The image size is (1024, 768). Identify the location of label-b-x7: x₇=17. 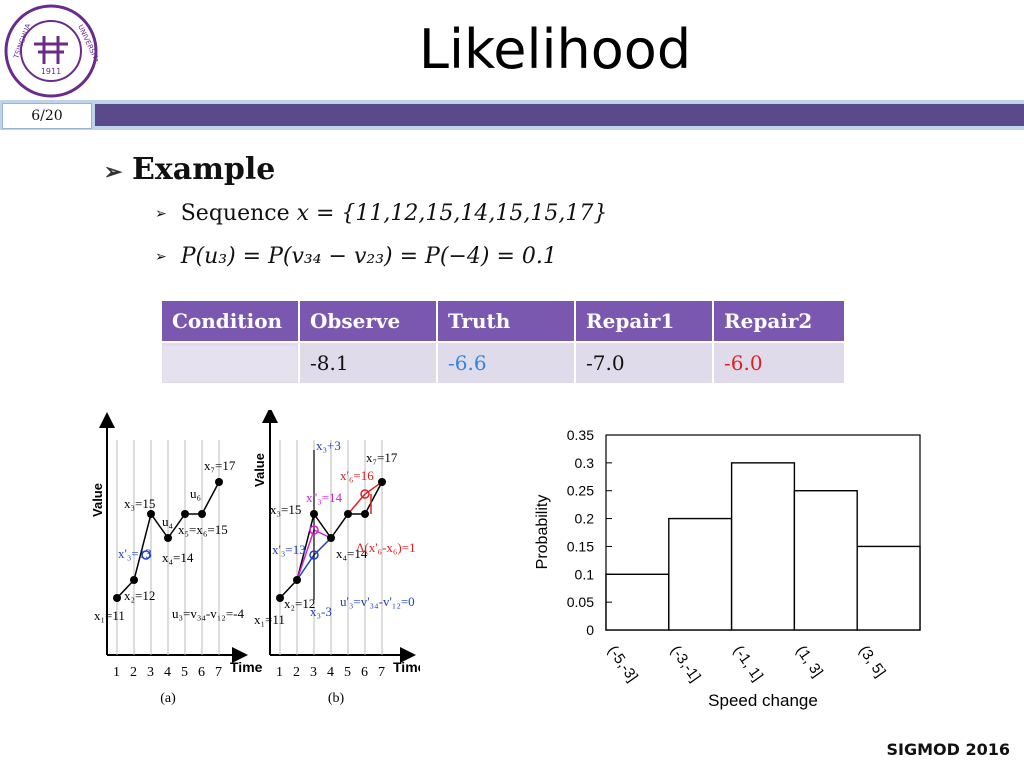
(382, 457).